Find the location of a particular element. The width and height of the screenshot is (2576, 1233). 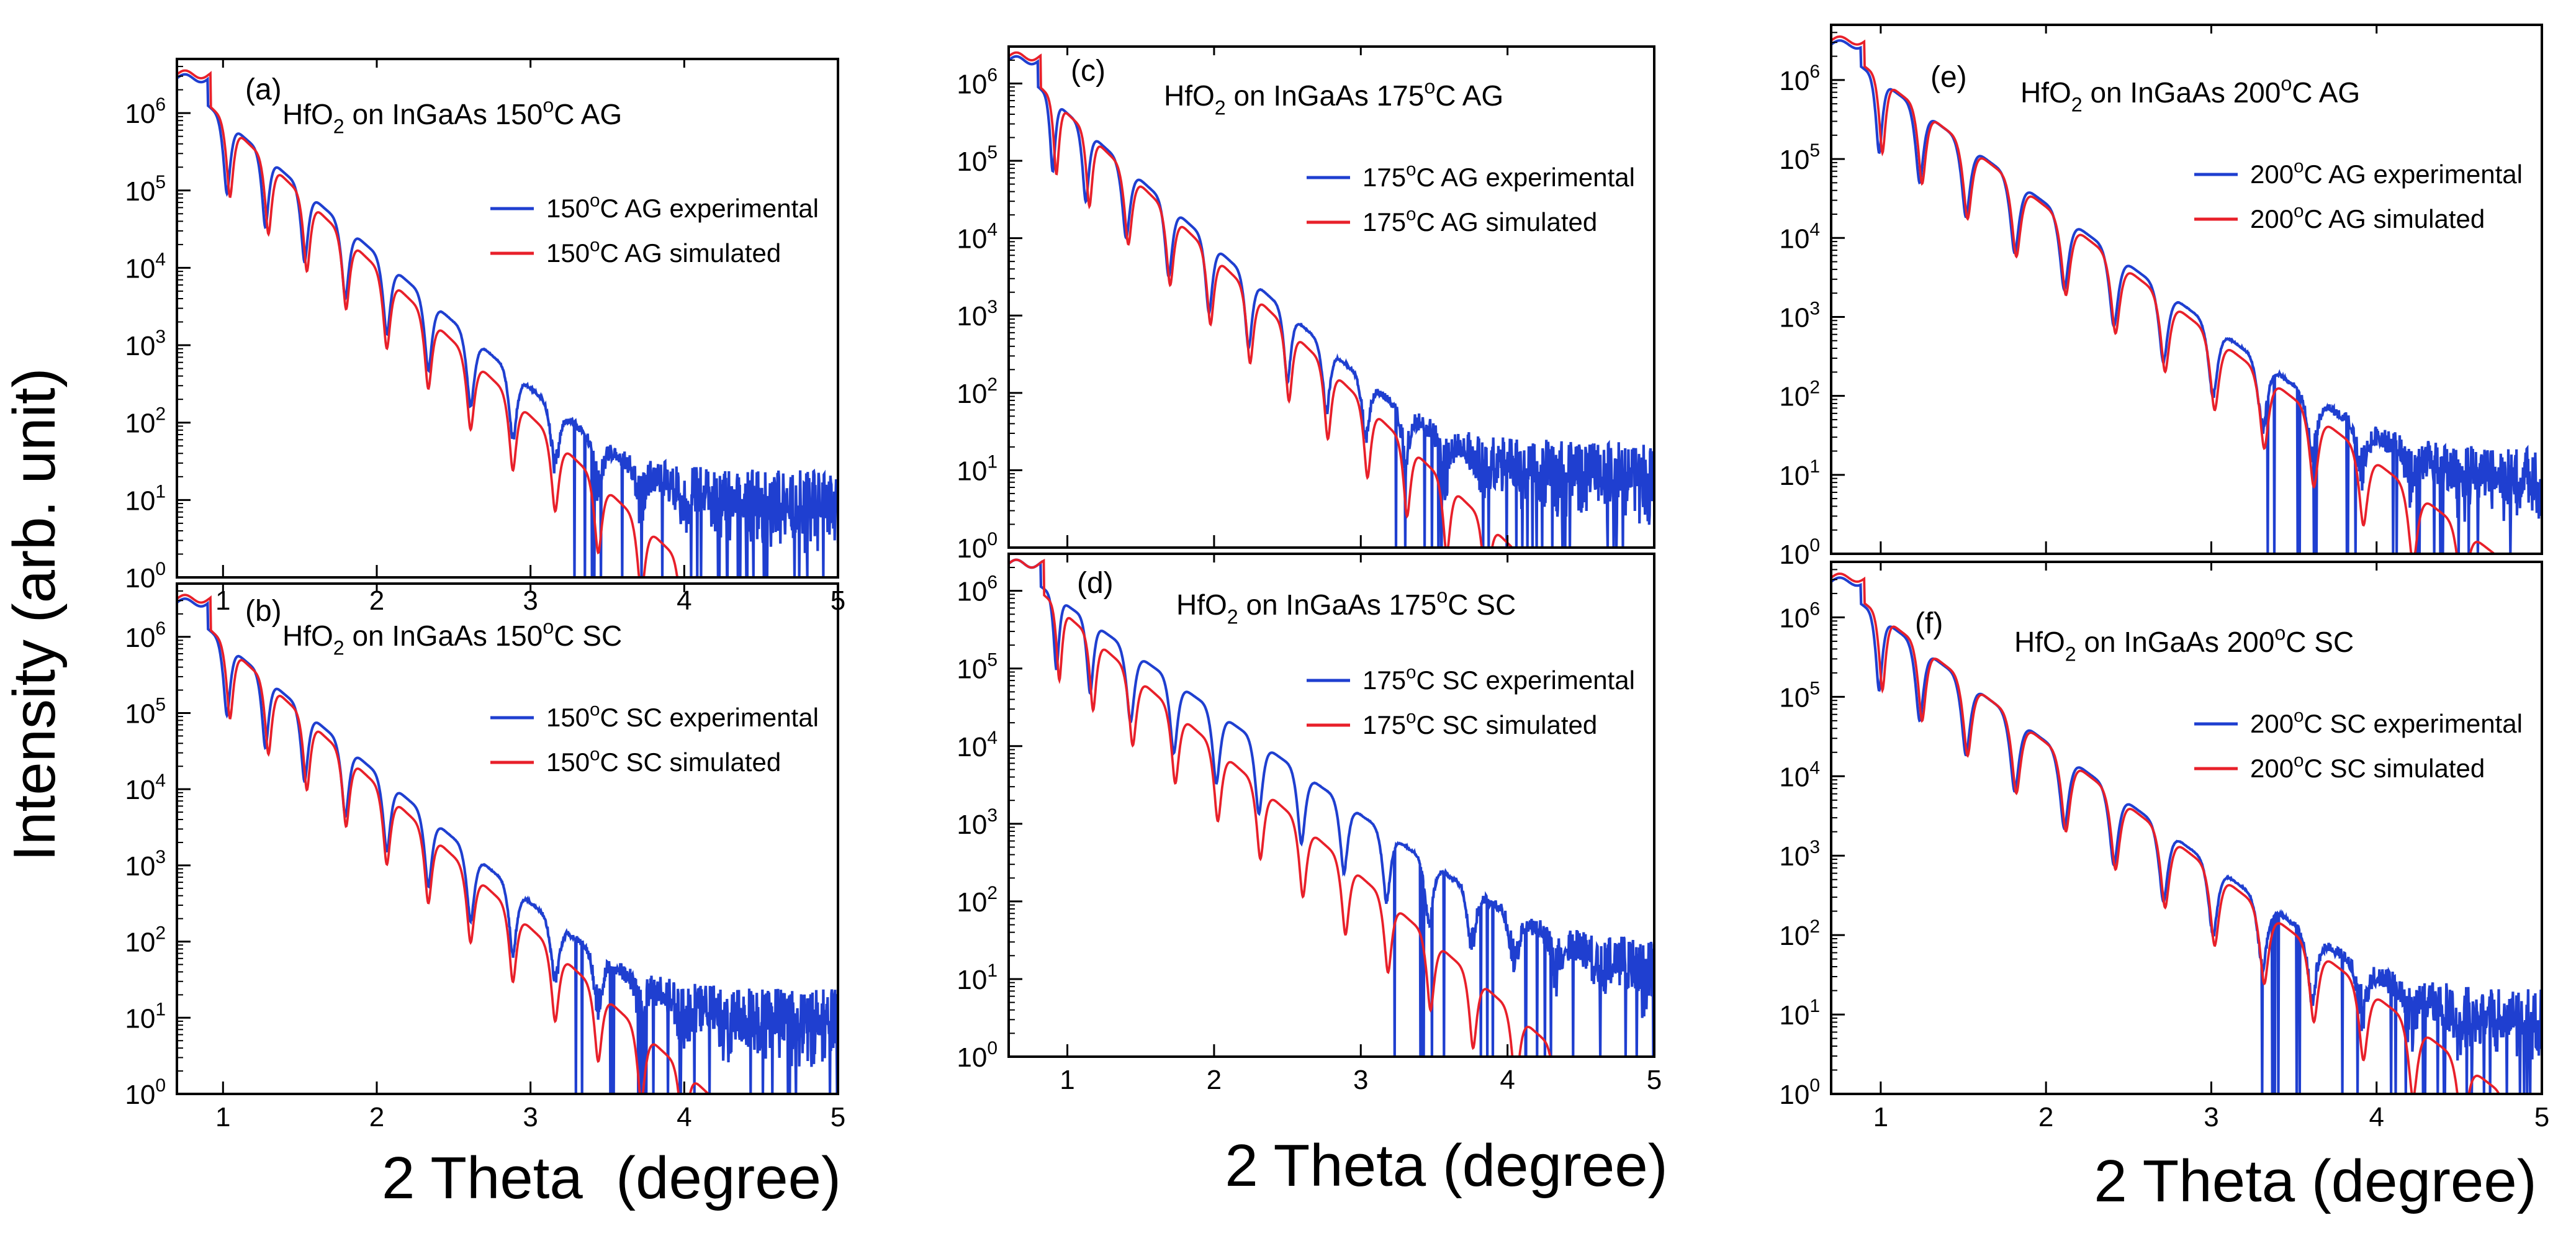

panel-b-xtick-label: 1 is located at coordinates (222, 1117).